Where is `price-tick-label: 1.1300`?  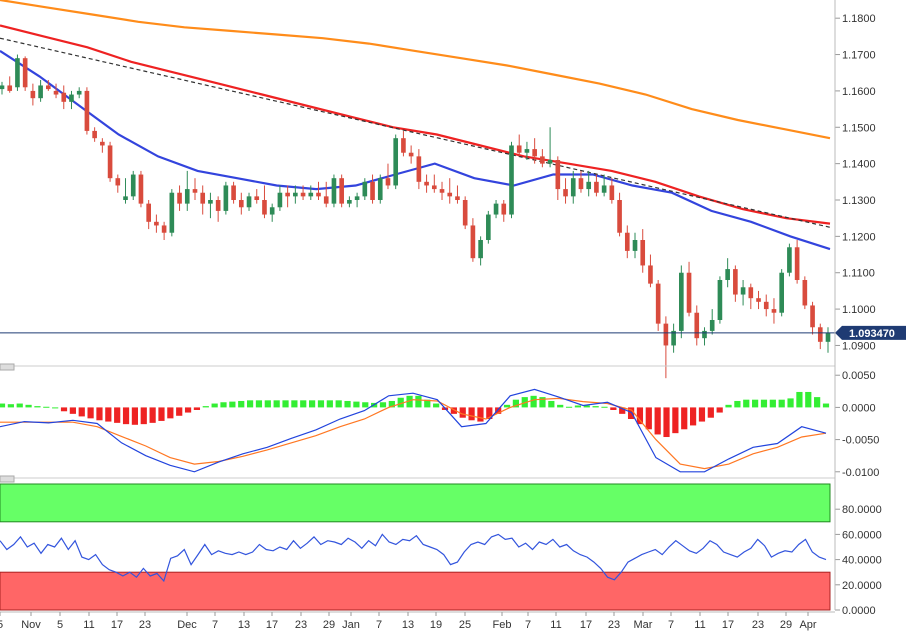
price-tick-label: 1.1300 is located at coordinates (859, 201).